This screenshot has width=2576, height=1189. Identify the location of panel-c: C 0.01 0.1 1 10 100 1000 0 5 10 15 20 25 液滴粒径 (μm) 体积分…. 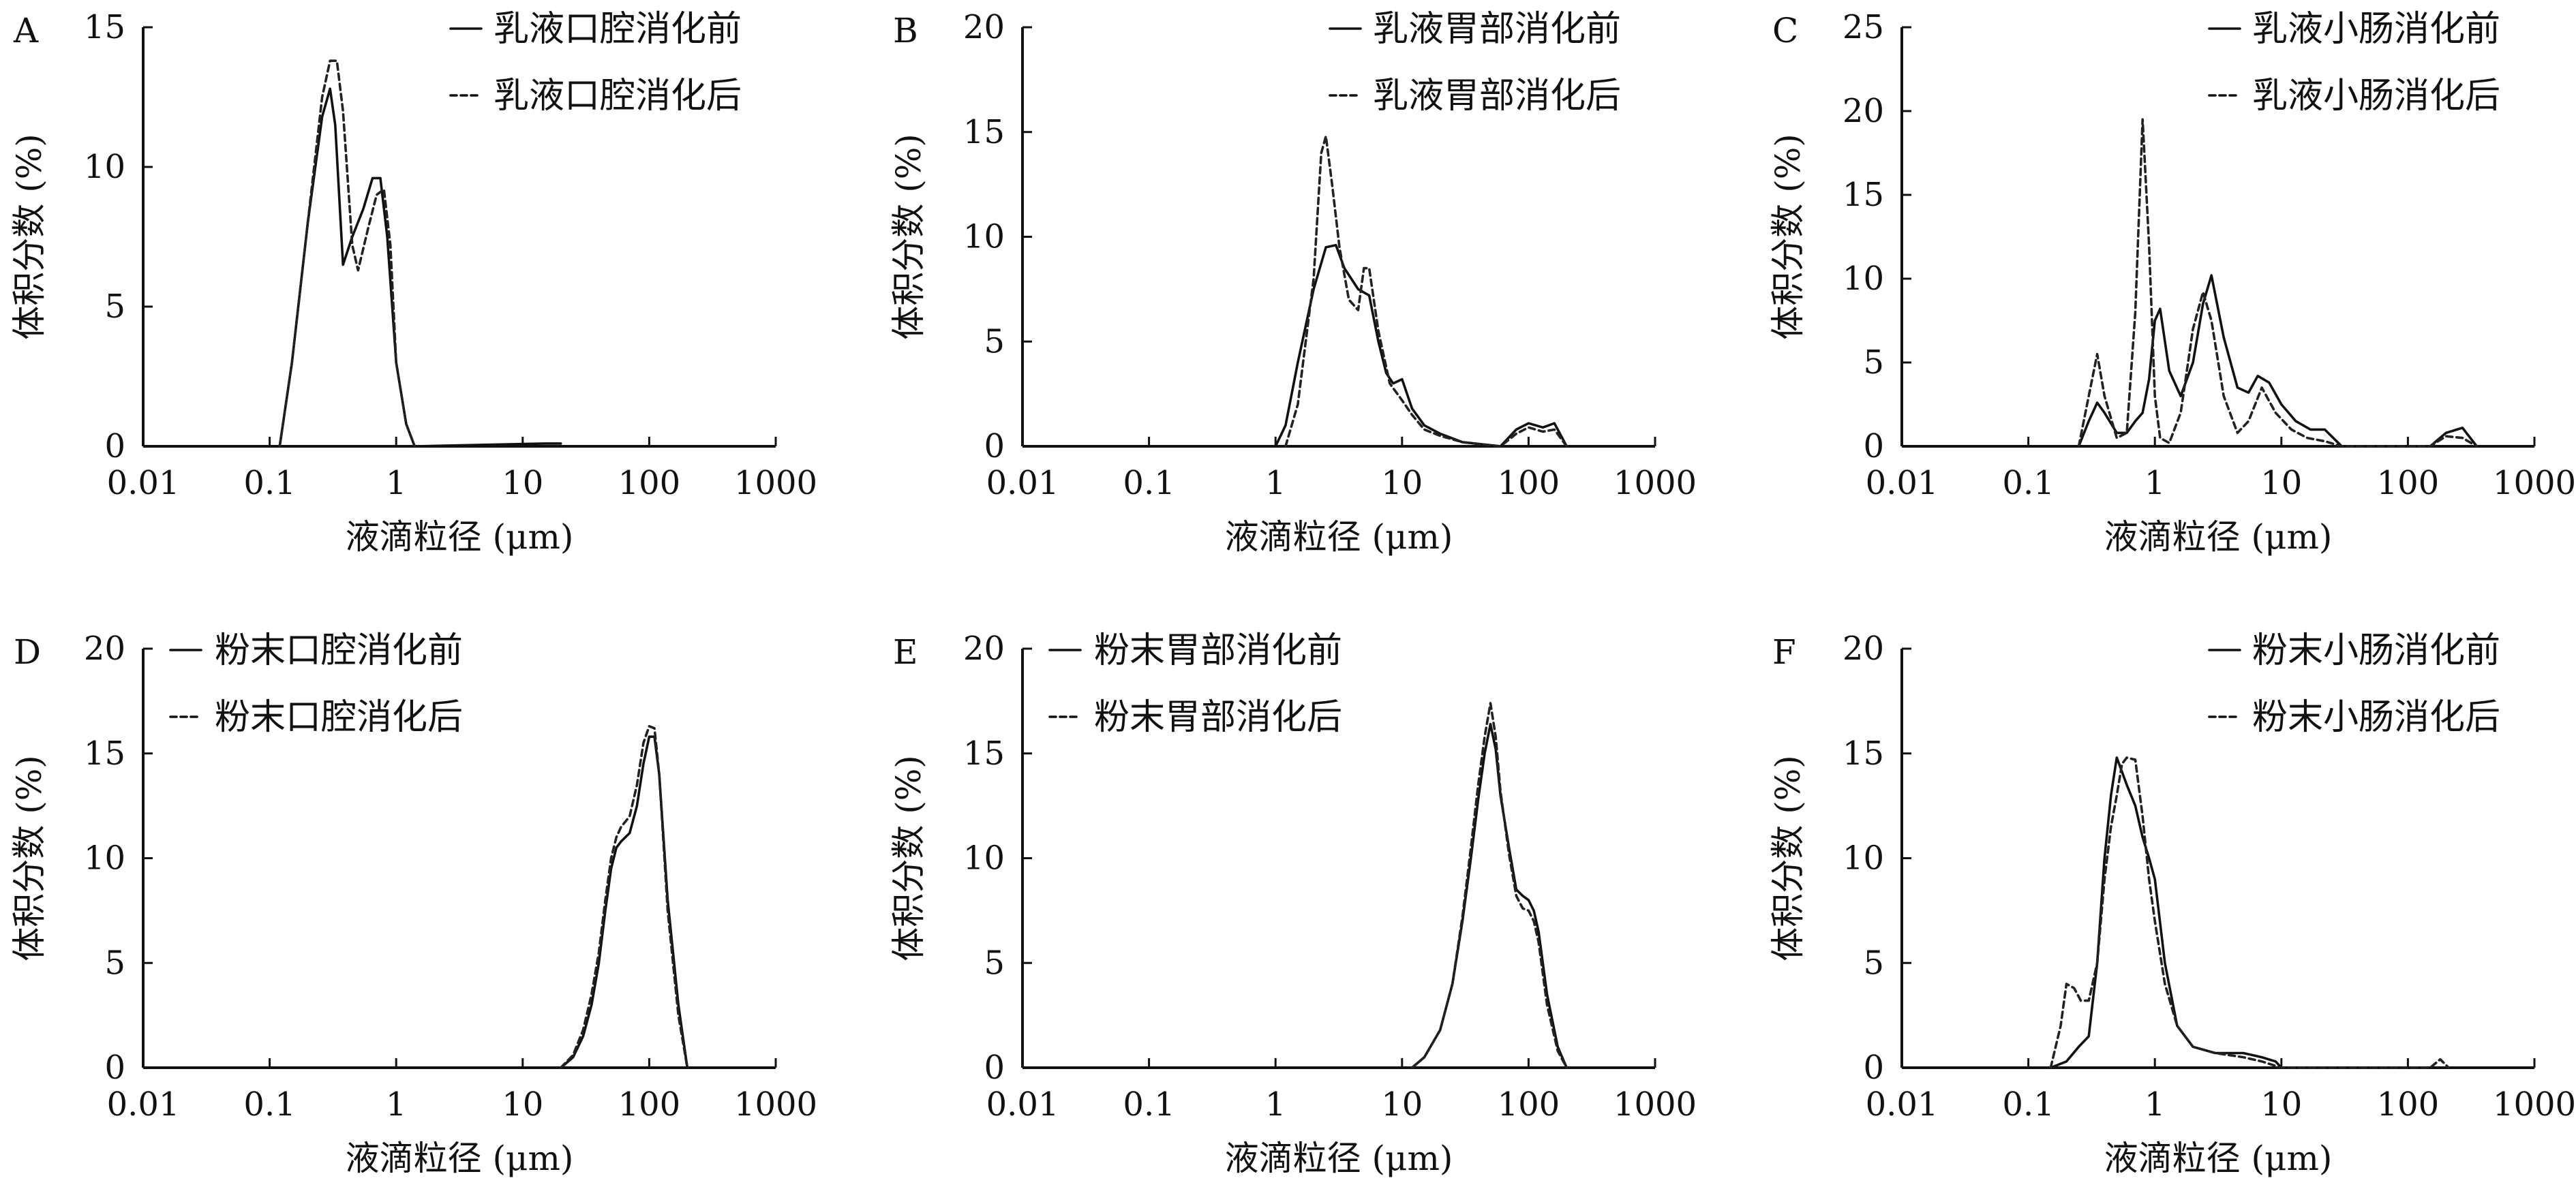
(2172, 282).